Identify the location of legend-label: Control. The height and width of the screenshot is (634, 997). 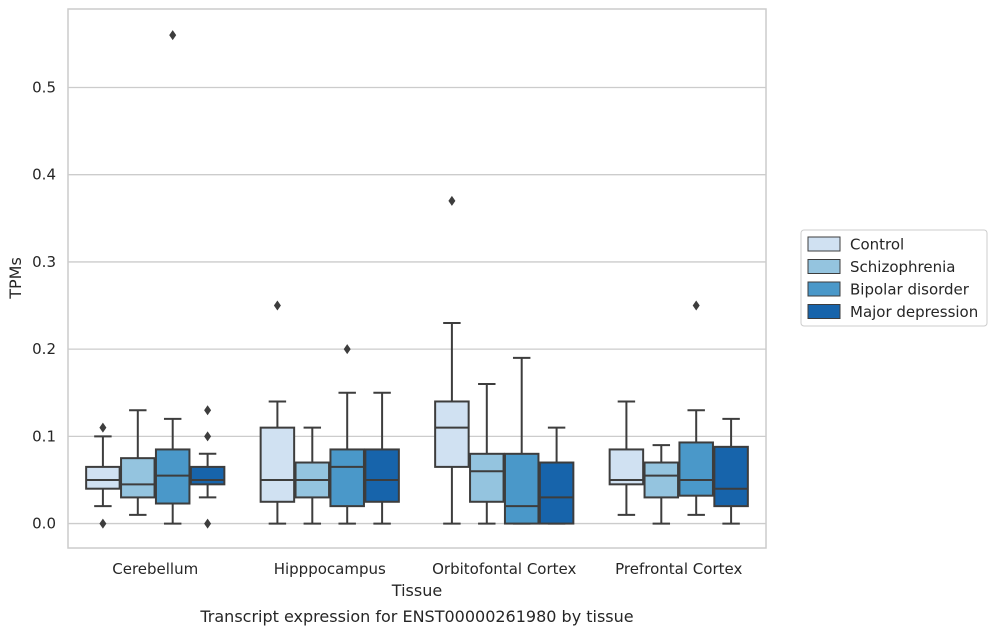
(877, 245).